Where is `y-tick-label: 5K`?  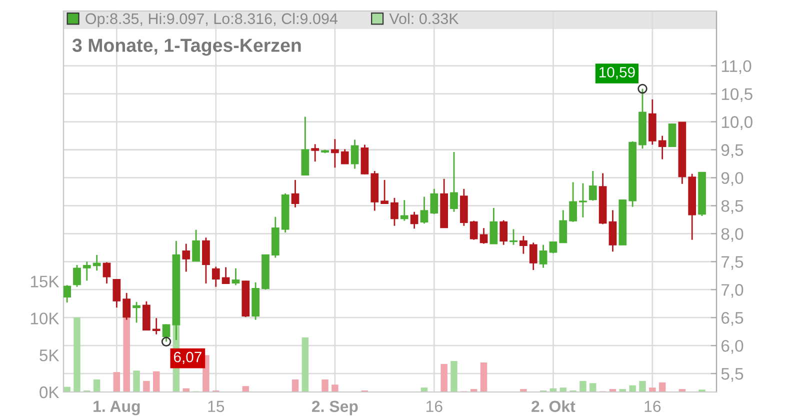 y-tick-label: 5K is located at coordinates (50, 356).